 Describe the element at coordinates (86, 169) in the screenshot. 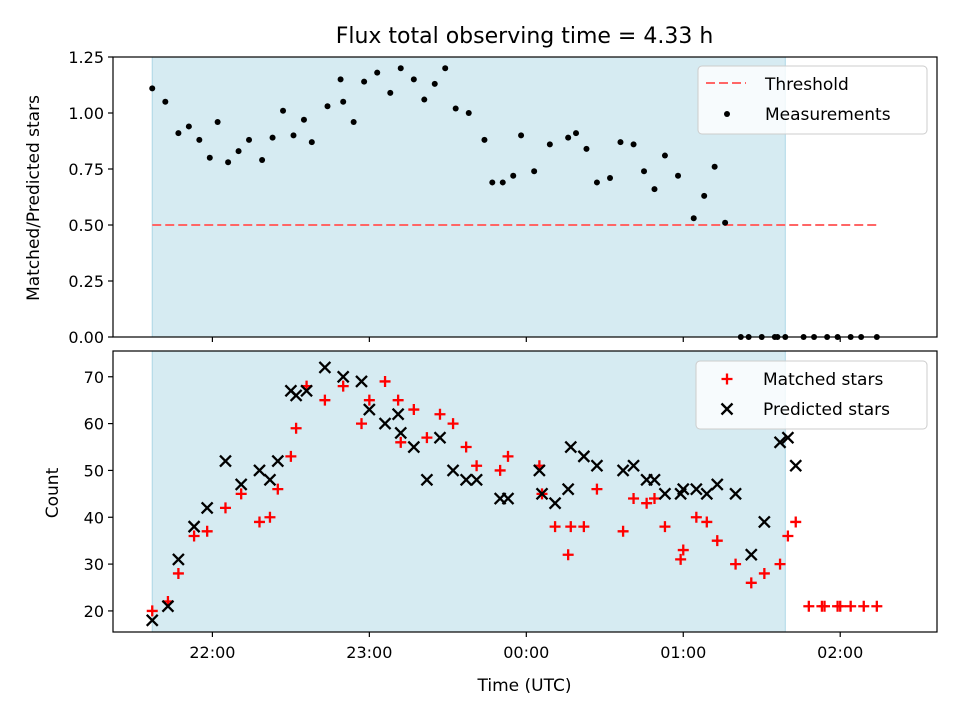

I see `y-tick-label: 0.75` at that location.